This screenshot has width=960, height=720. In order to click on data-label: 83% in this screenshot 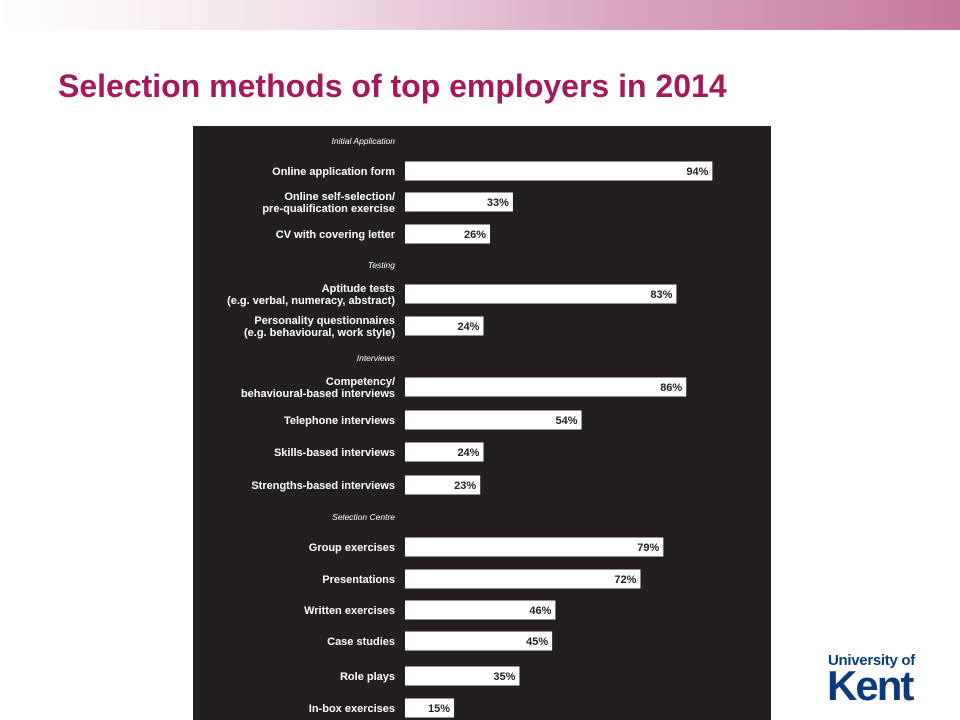, I will do `click(661, 295)`.